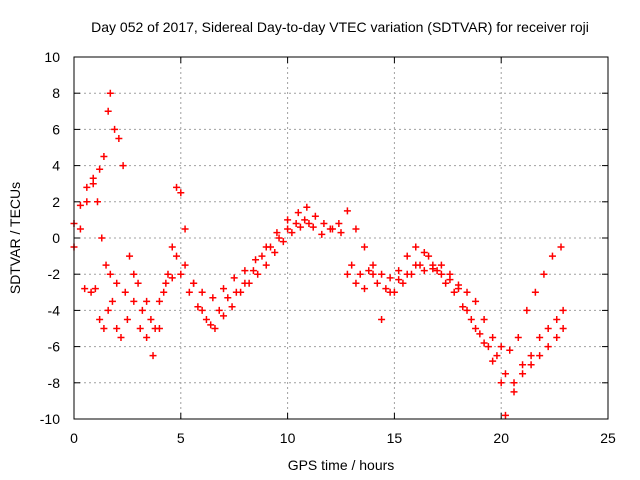  Describe the element at coordinates (54, 274) in the screenshot. I see `y-tick-label: -2` at that location.